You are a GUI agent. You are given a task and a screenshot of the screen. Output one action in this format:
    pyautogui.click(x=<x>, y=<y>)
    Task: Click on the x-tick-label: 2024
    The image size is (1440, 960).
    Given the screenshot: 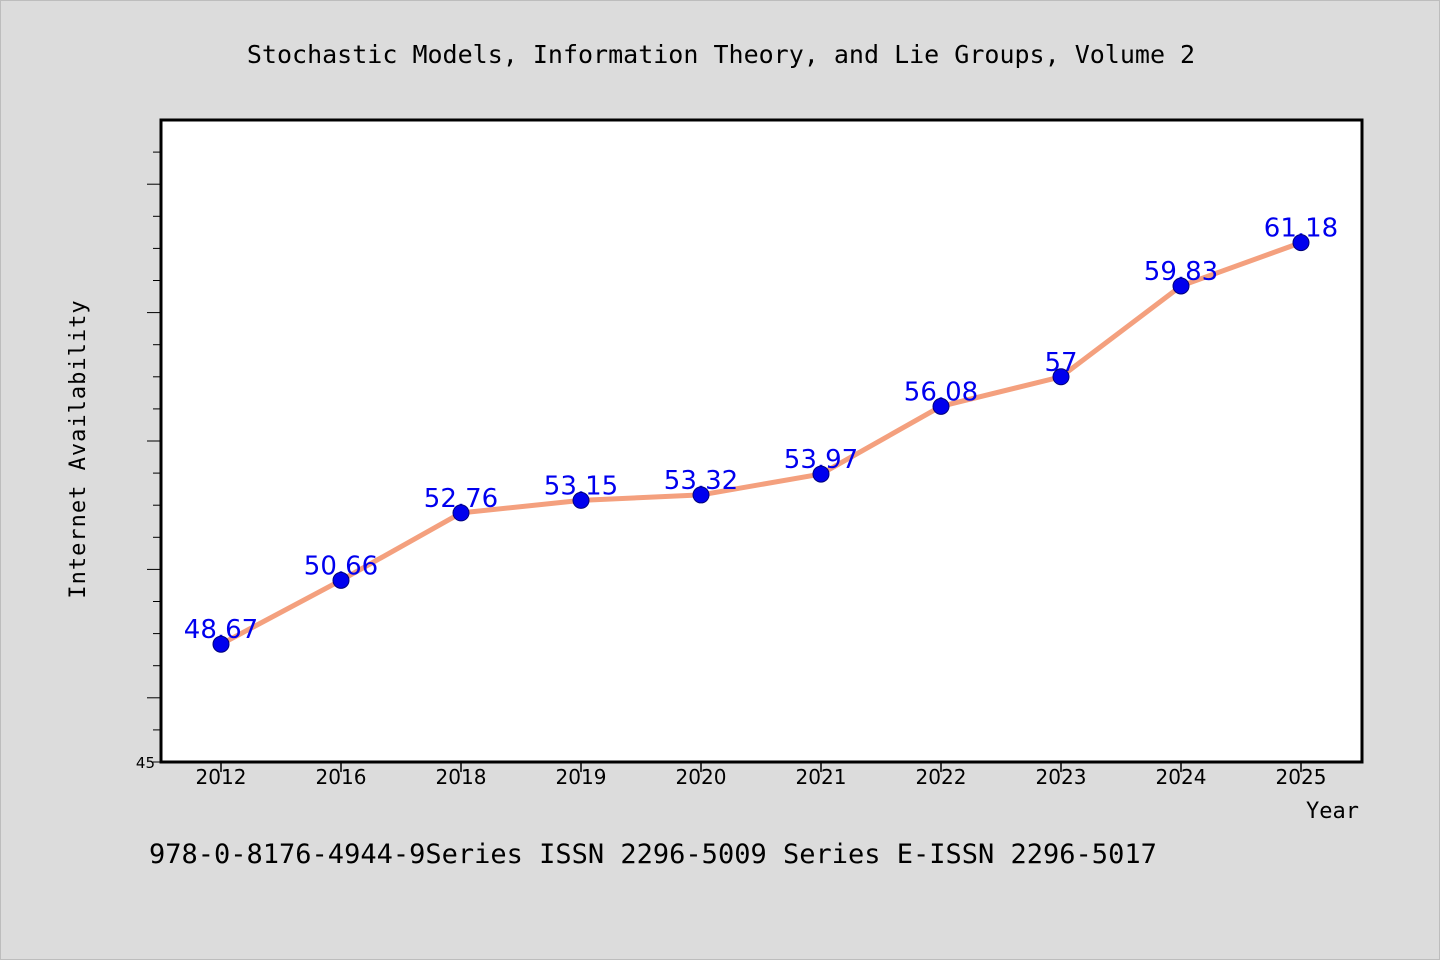 What is the action you would take?
    pyautogui.click(x=1181, y=777)
    